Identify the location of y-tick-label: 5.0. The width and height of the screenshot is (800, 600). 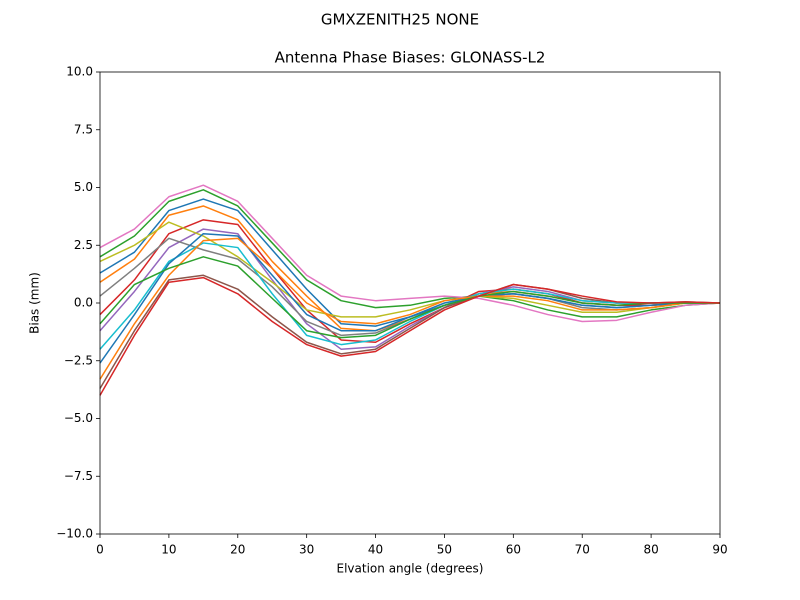
(83, 187).